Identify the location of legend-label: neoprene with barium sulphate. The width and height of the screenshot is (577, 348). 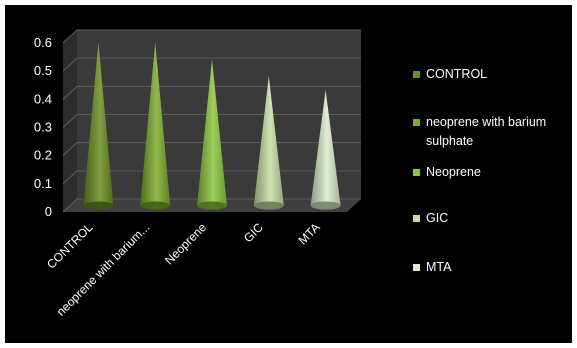
(486, 131).